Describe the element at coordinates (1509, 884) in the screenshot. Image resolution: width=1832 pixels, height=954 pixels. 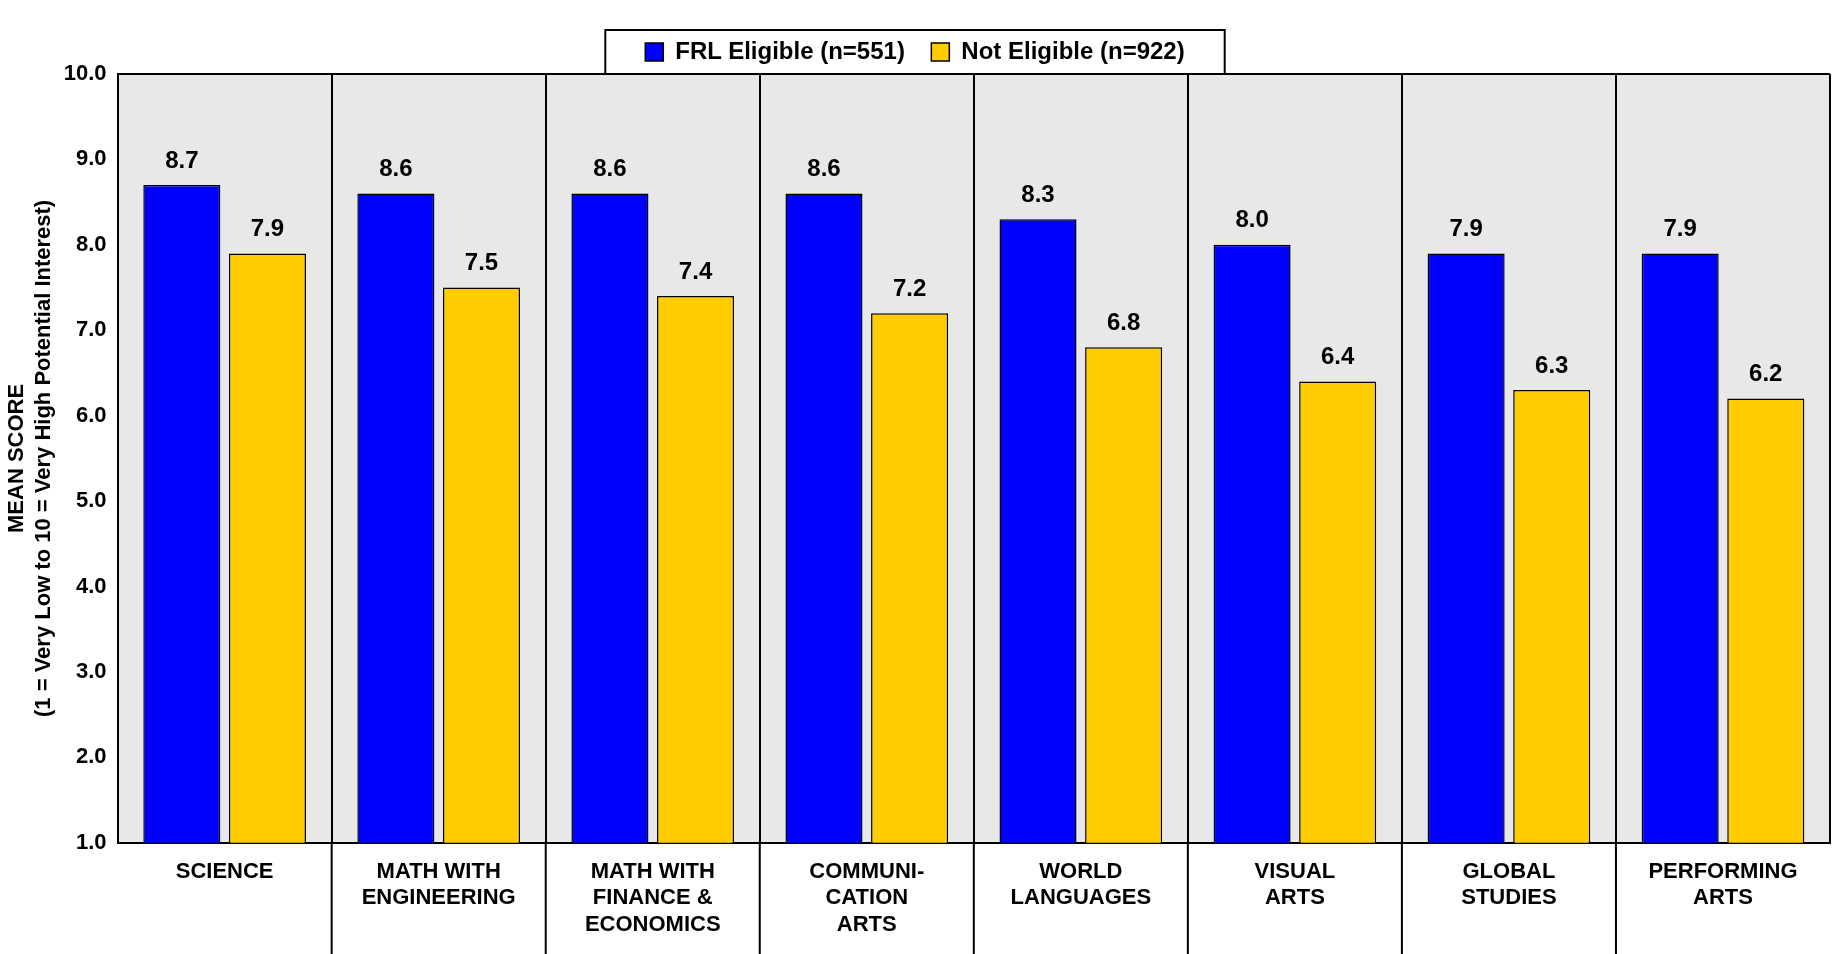
I see `x-tick-label: GLOBAL STUDIES` at that location.